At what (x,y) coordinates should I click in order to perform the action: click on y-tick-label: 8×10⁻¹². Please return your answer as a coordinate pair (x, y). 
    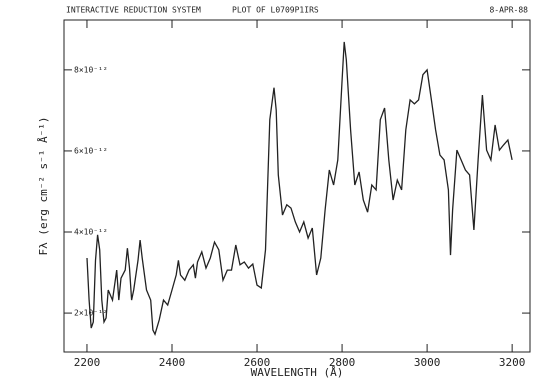
    Looking at the image, I should click on (91, 69).